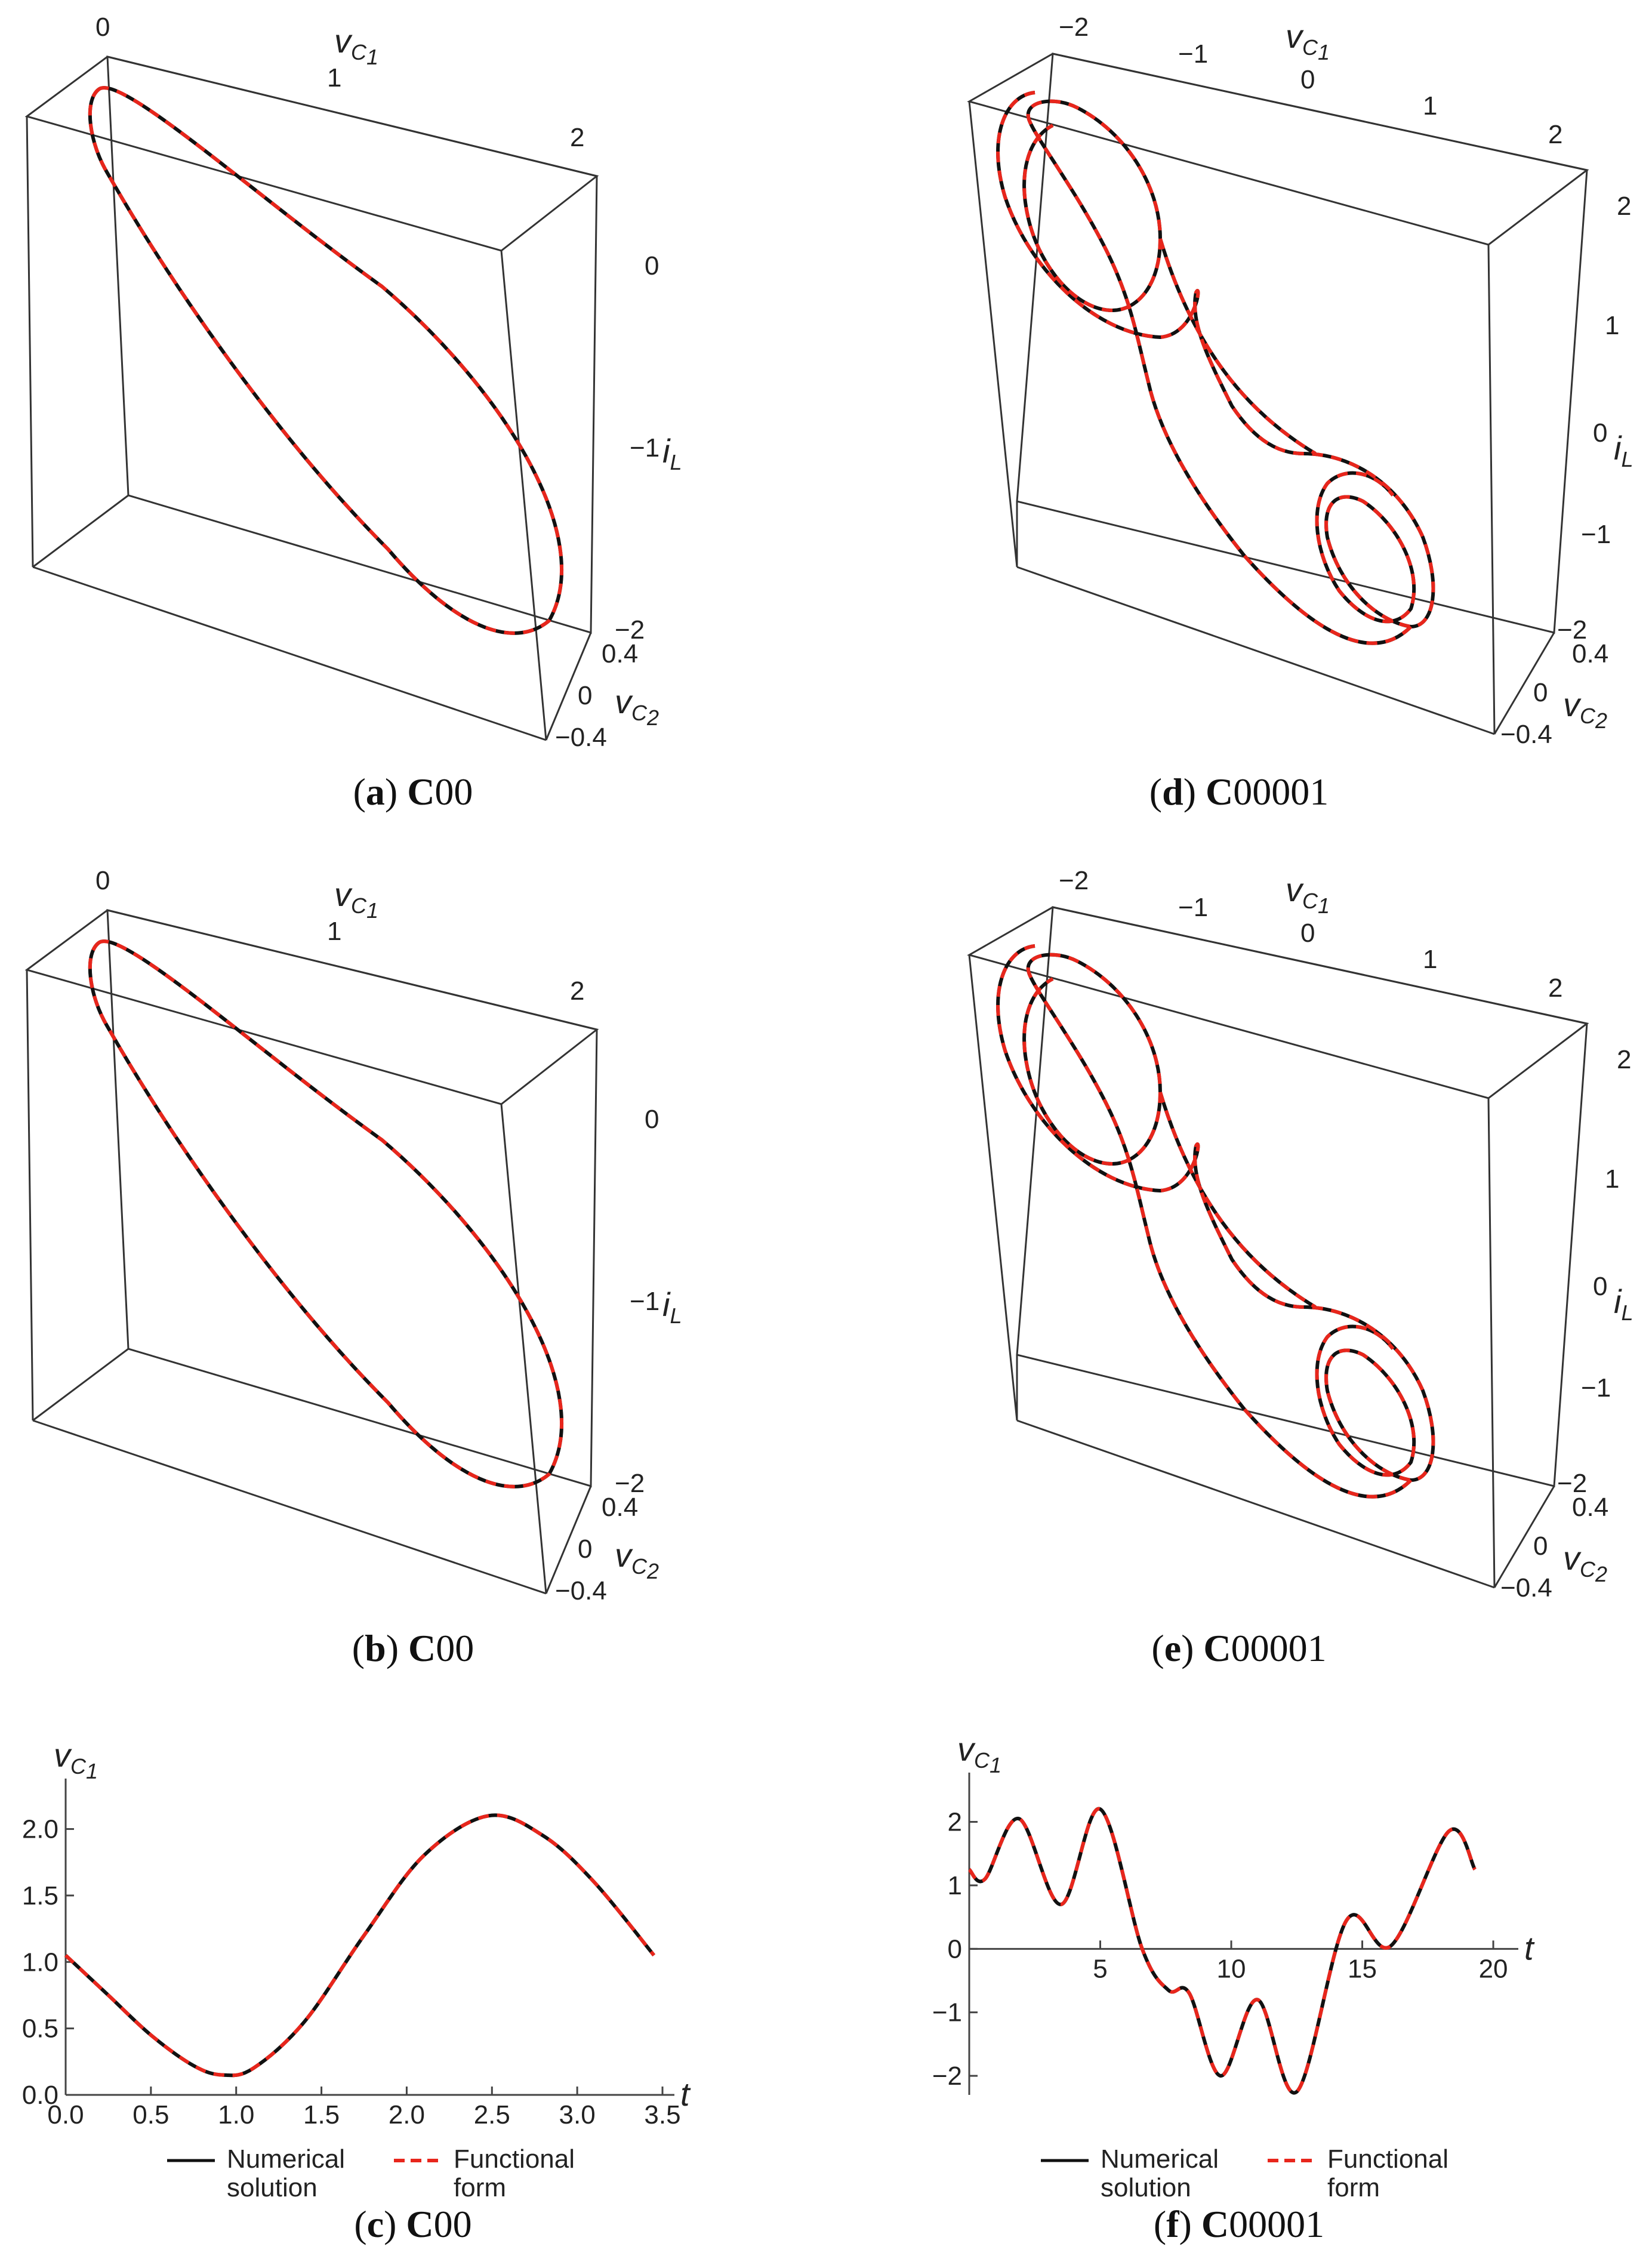 The image size is (1652, 2262). Describe the element at coordinates (480, 2187) in the screenshot. I see `legend-label-functional-2-c: form` at that location.